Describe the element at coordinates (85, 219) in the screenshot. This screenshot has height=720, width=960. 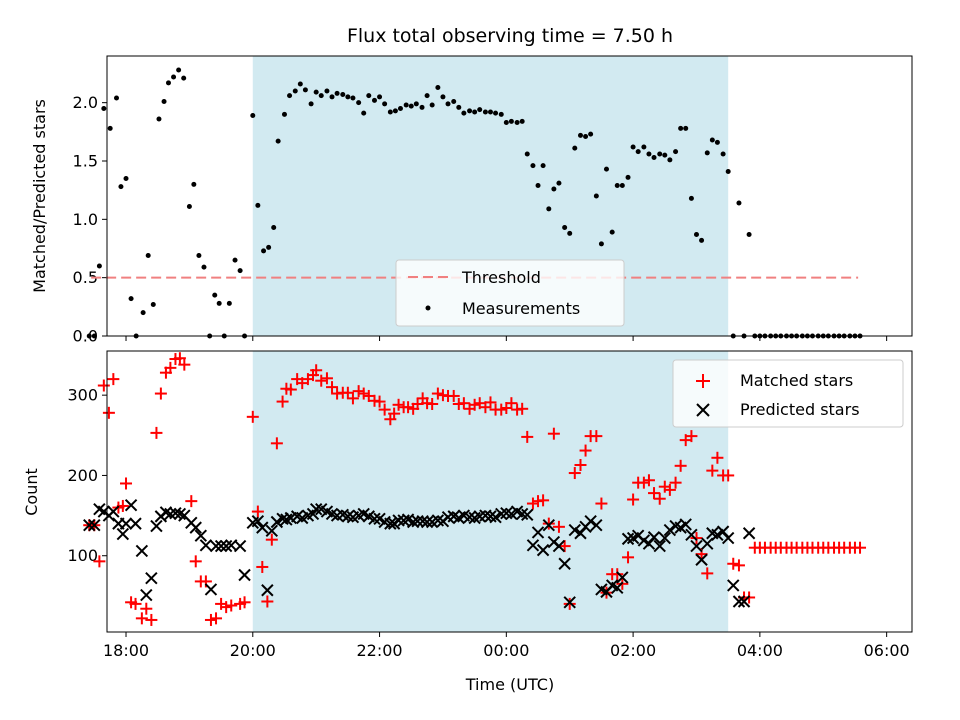
I see `top-y-tick-label: 1.0` at that location.